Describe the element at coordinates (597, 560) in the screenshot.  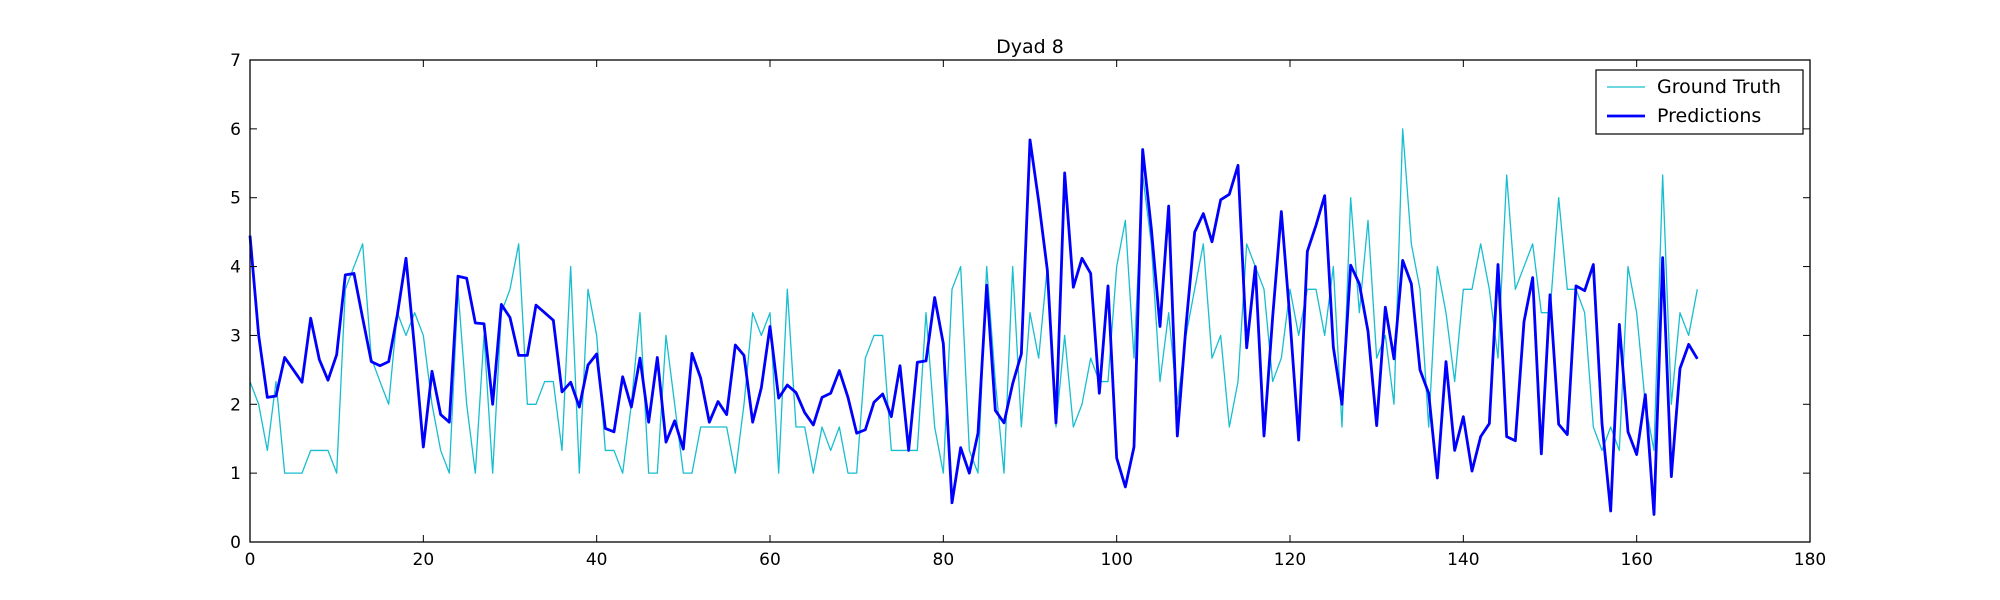
I see `x-tick-label: 40` at that location.